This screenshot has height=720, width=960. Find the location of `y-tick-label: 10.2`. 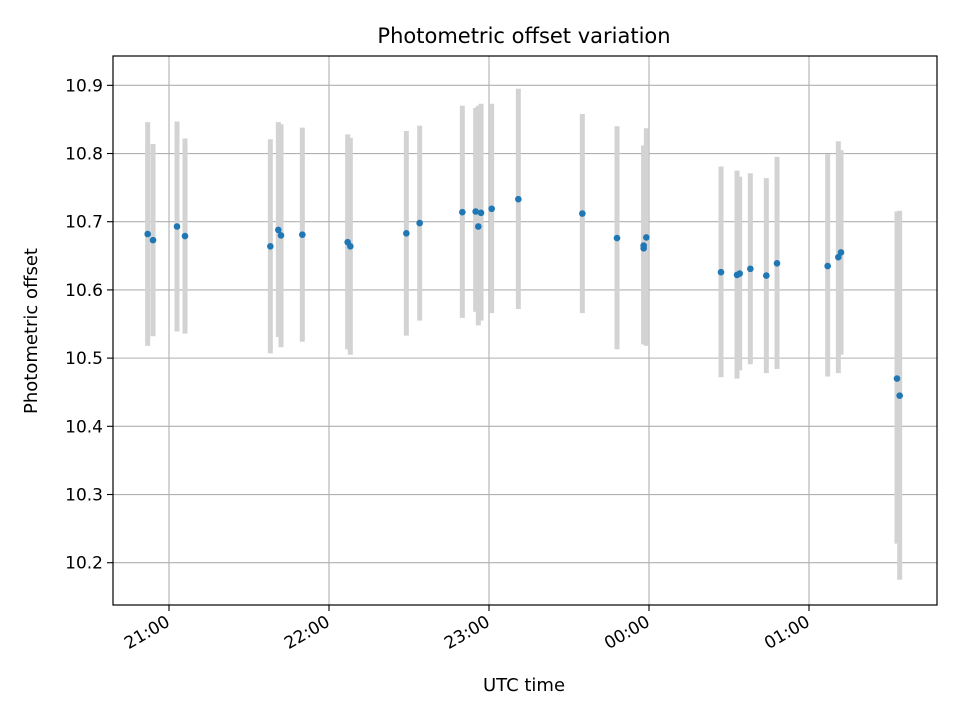

y-tick-label: 10.2 is located at coordinates (84, 564).